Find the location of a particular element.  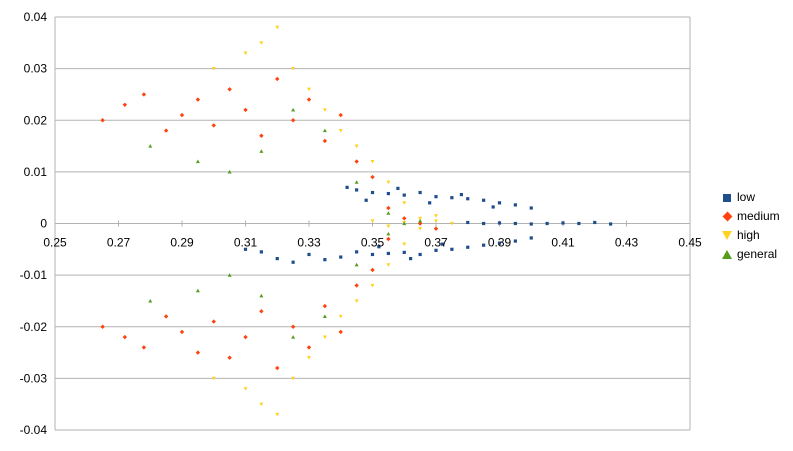

x-tick-label-4: 0.33 is located at coordinates (309, 243).